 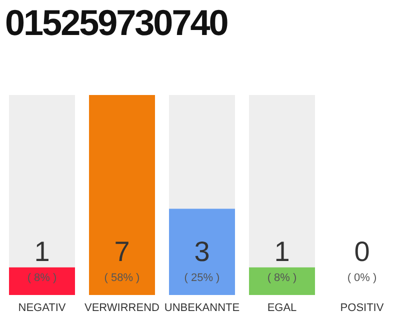 What do you see at coordinates (282, 308) in the screenshot?
I see `x-tick-label: EGAL` at bounding box center [282, 308].